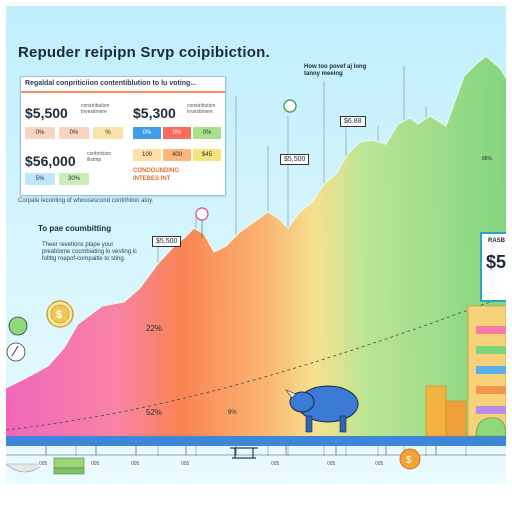 Image resolution: width=512 pixels, height=512 pixels. What do you see at coordinates (244, 453) in the screenshot?
I see `bench-icon` at bounding box center [244, 453].